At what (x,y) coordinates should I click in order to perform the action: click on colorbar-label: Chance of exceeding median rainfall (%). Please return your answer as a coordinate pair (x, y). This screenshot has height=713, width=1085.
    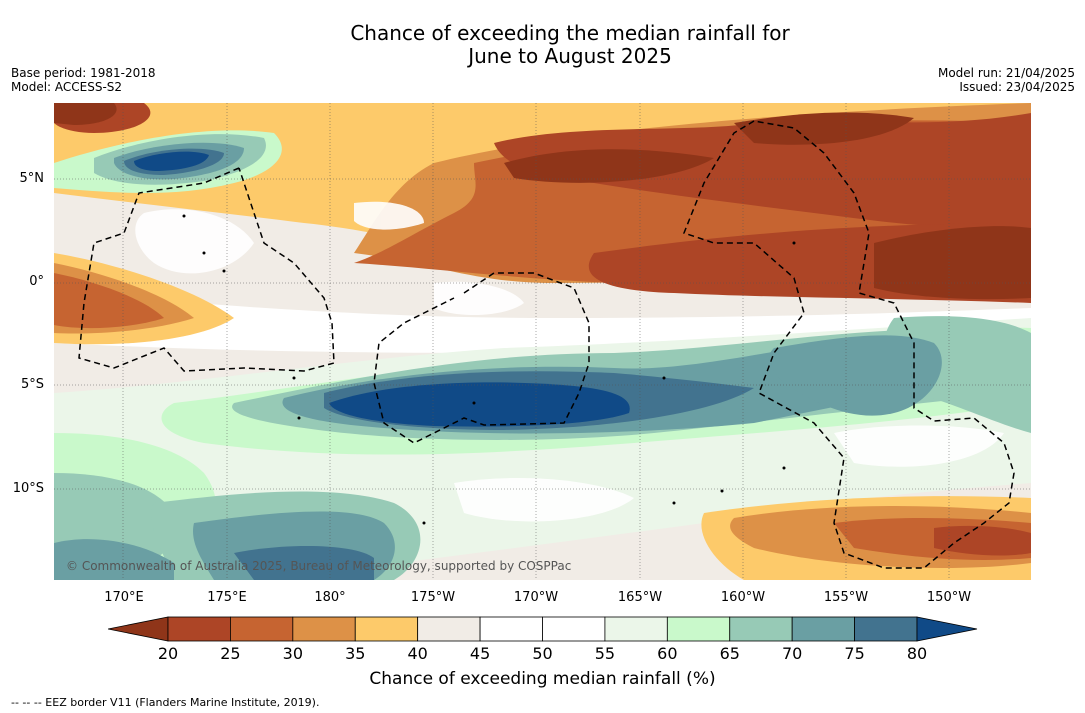
    Looking at the image, I should click on (542, 679).